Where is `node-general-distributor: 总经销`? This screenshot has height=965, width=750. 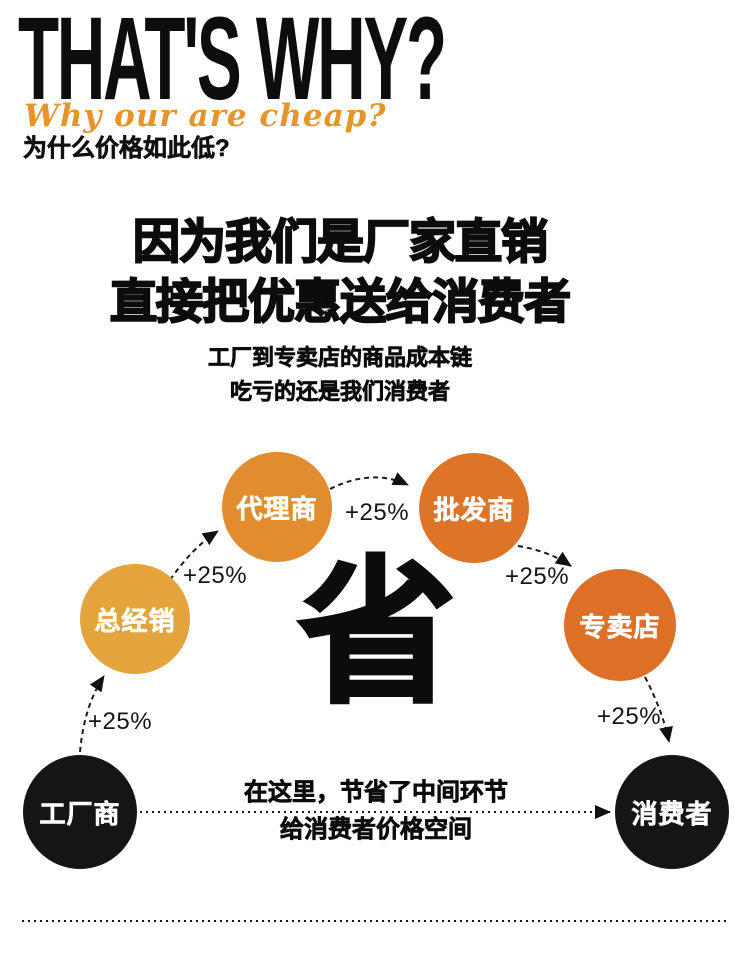
node-general-distributor: 总经销 is located at coordinates (135, 619).